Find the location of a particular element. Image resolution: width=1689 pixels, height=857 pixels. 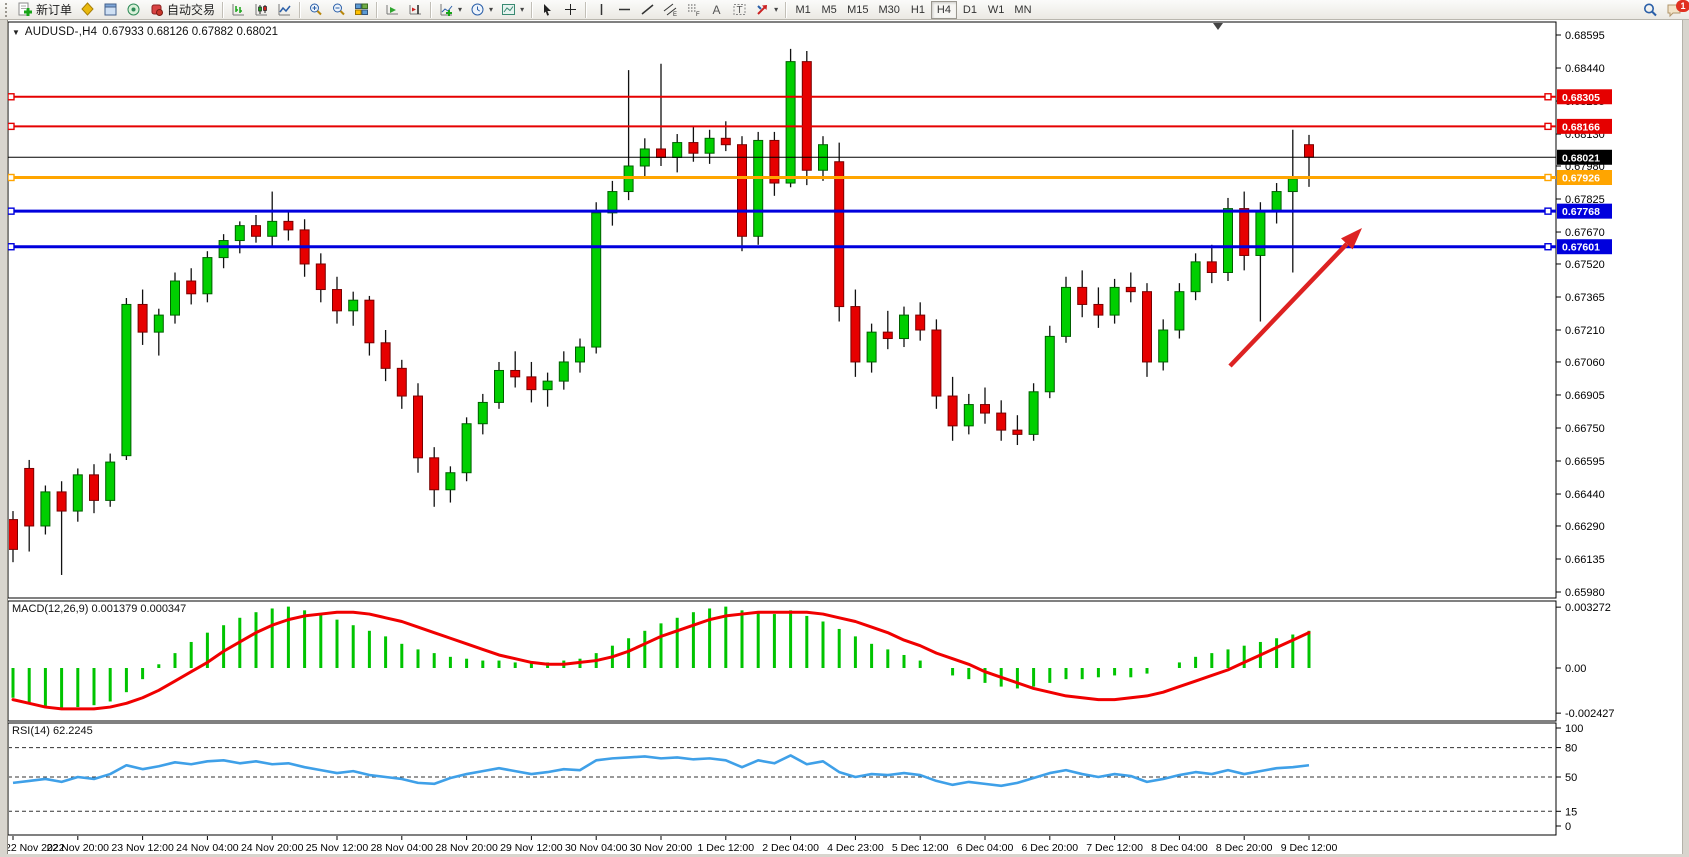

text-label-tool: T is located at coordinates (739, 10).